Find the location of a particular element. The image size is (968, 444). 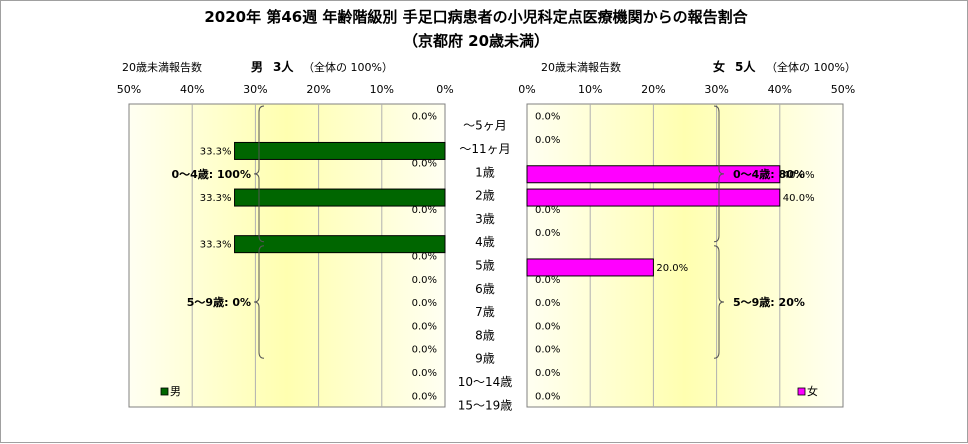

female-legend-swatch is located at coordinates (801, 391).